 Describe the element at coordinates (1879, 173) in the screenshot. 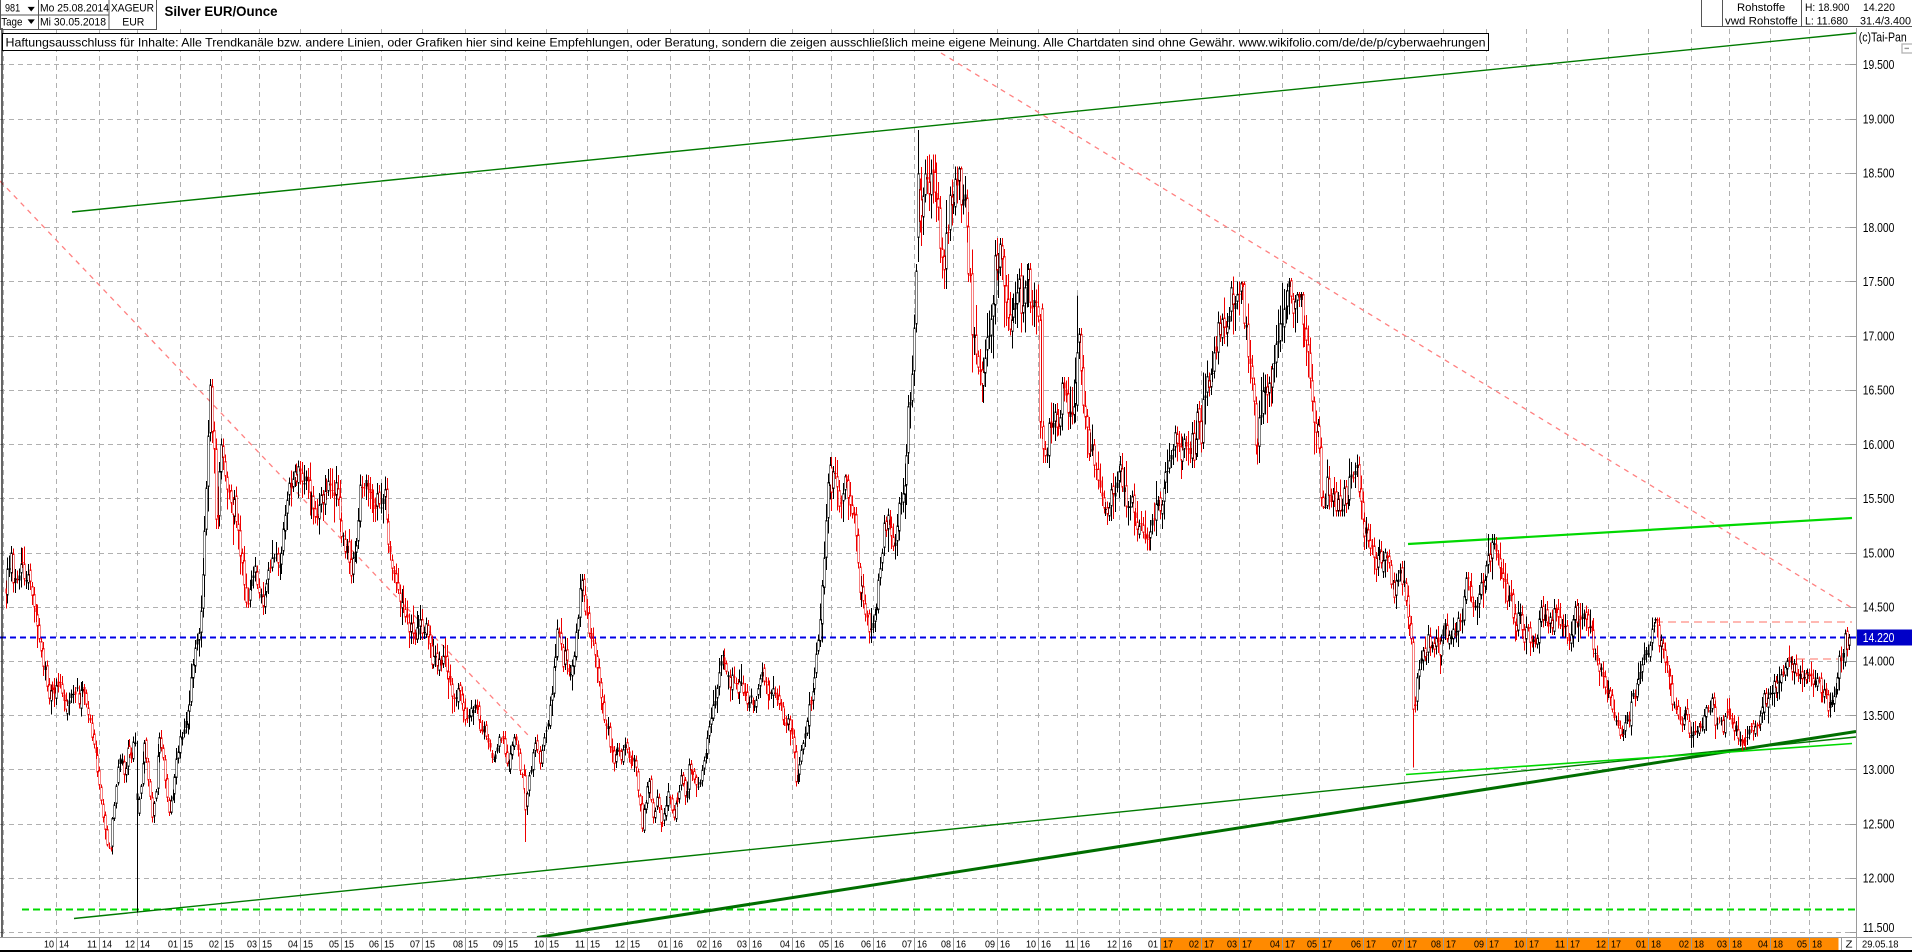

I see `svg-text: 18.500` at that location.